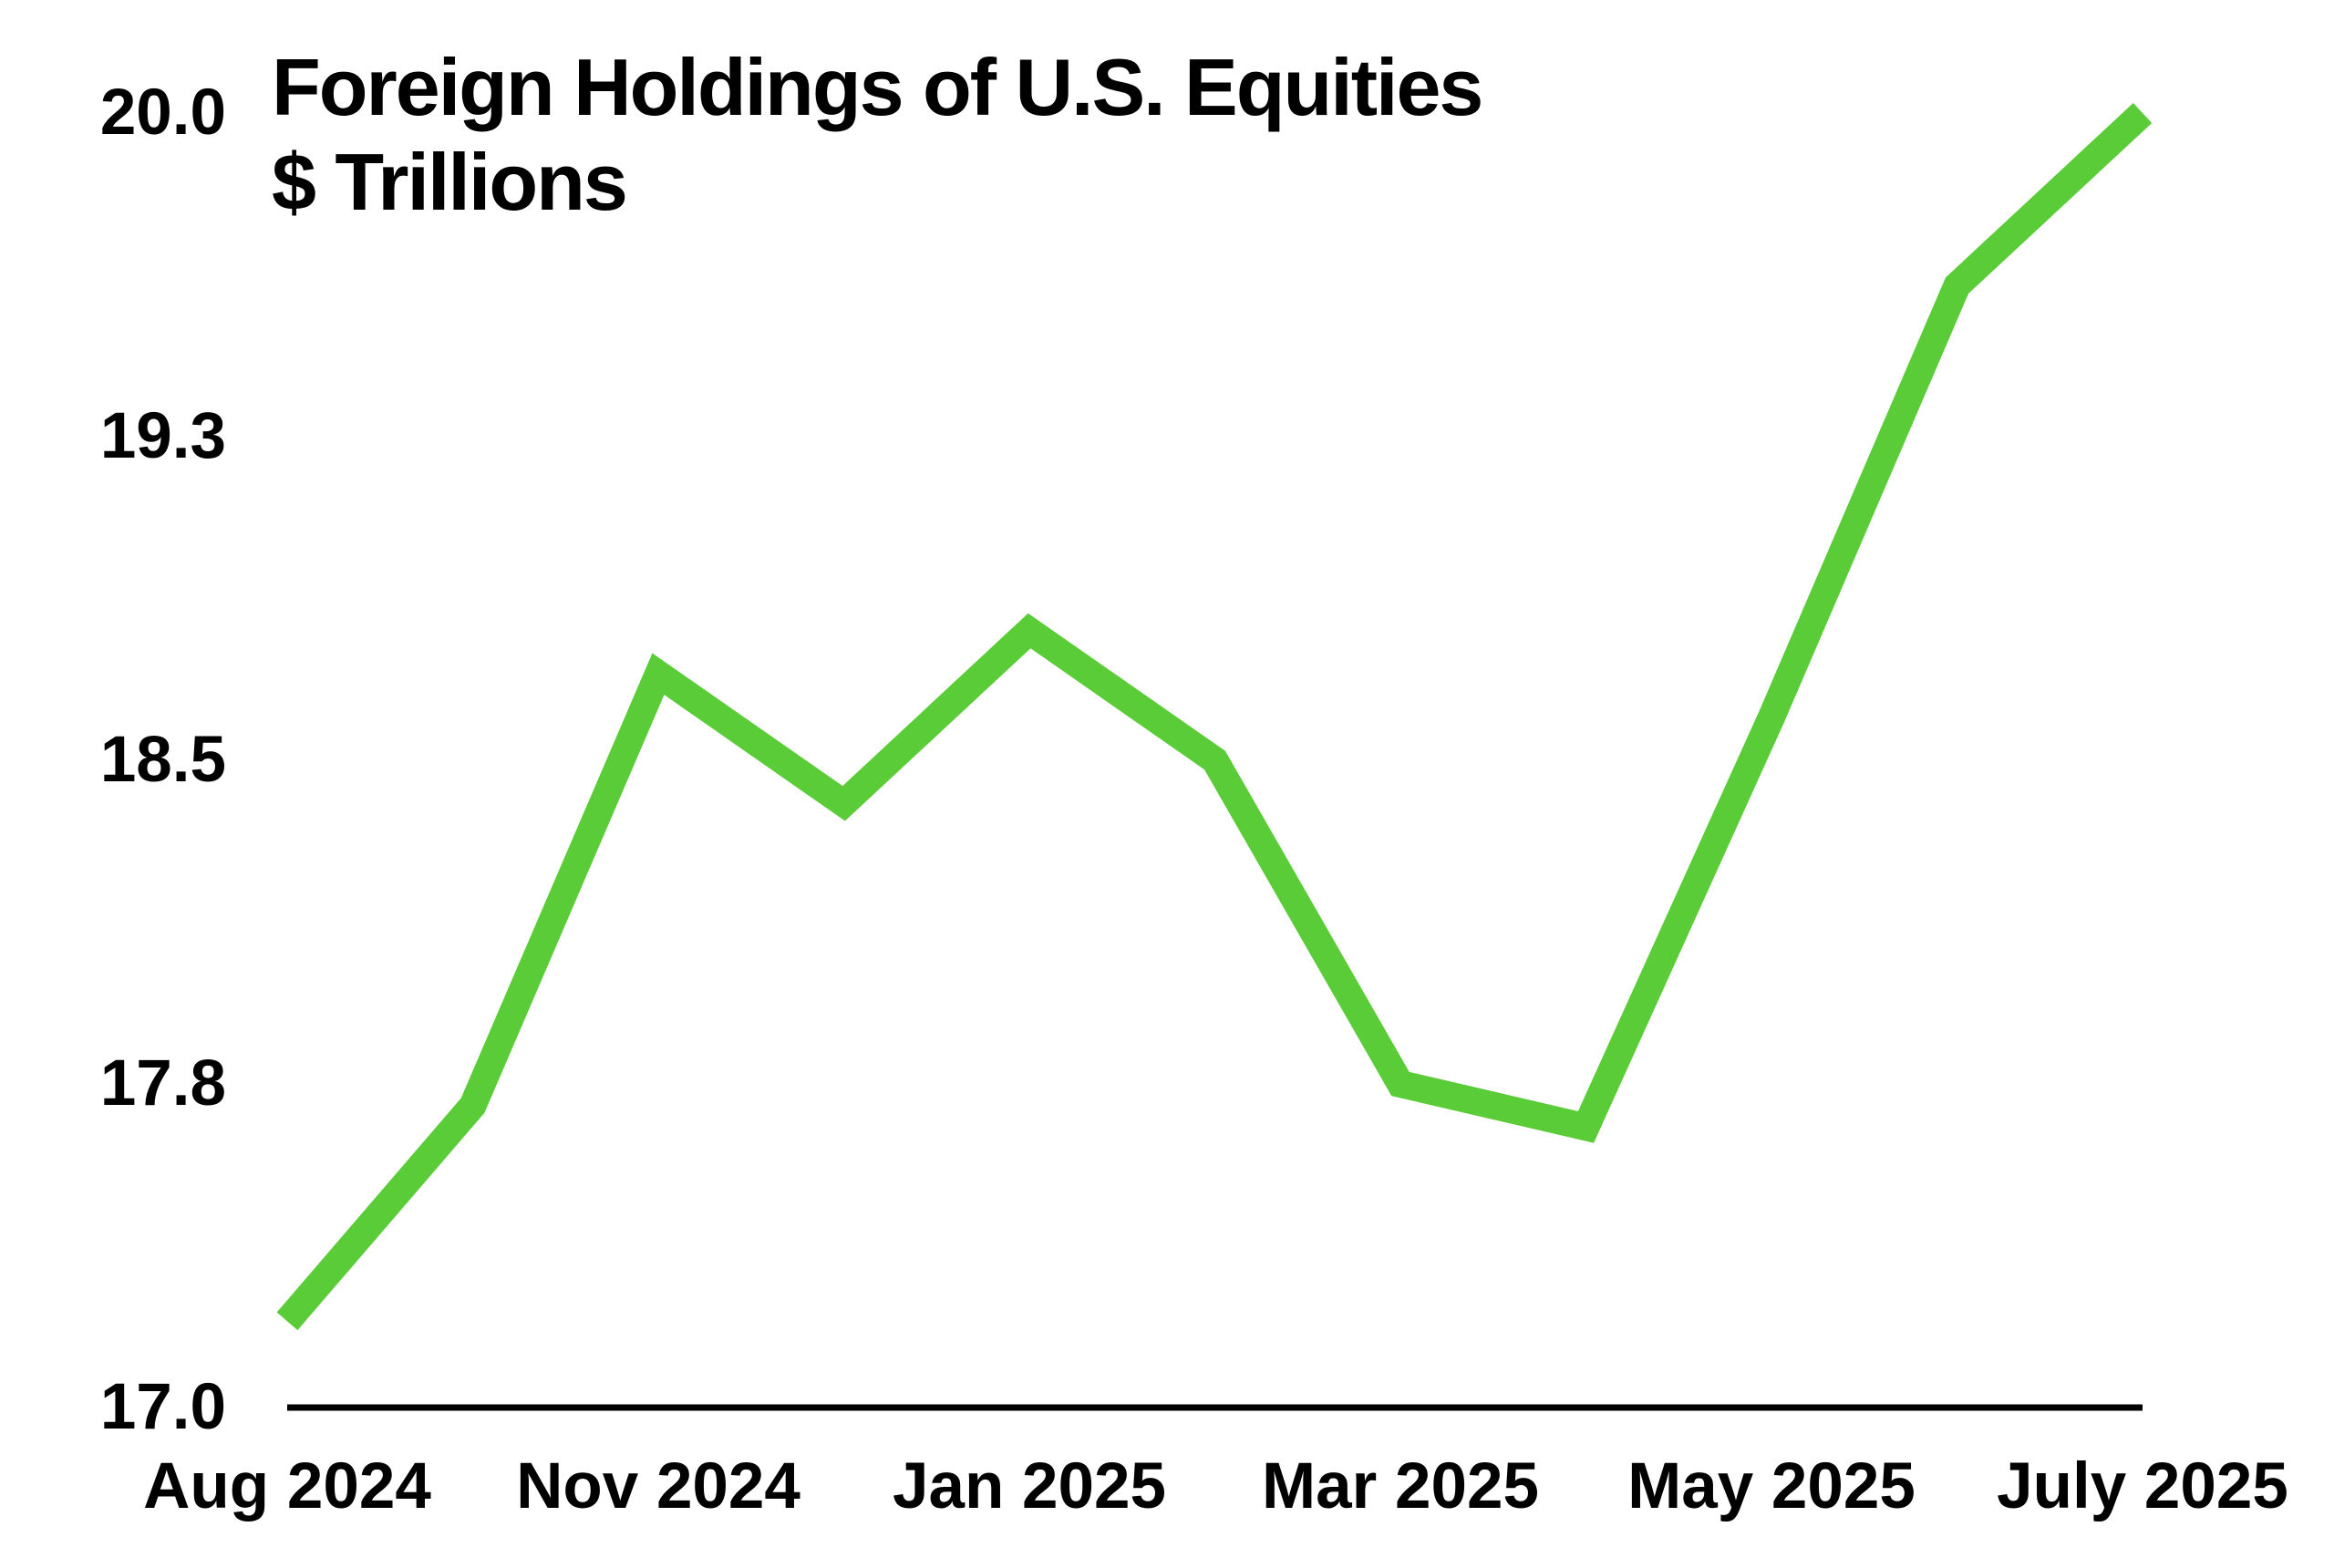 The height and width of the screenshot is (1568, 2334). Describe the element at coordinates (287, 1486) in the screenshot. I see `x-tick-label: Aug 2024` at that location.